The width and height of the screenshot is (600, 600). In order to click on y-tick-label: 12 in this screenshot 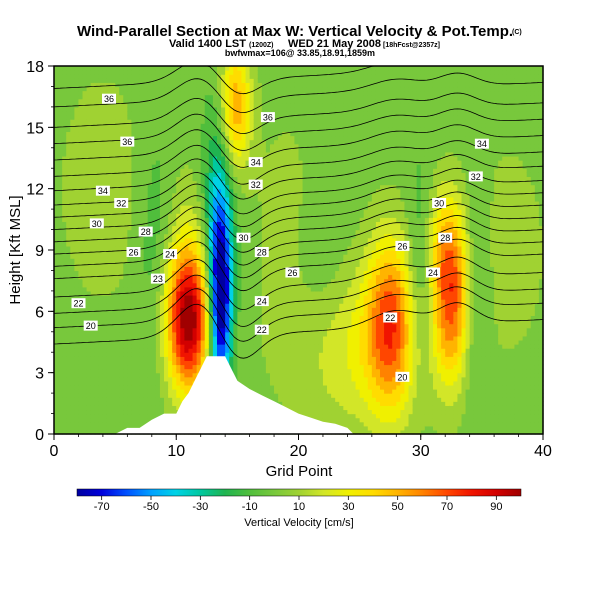, I will do `click(35, 190)`.